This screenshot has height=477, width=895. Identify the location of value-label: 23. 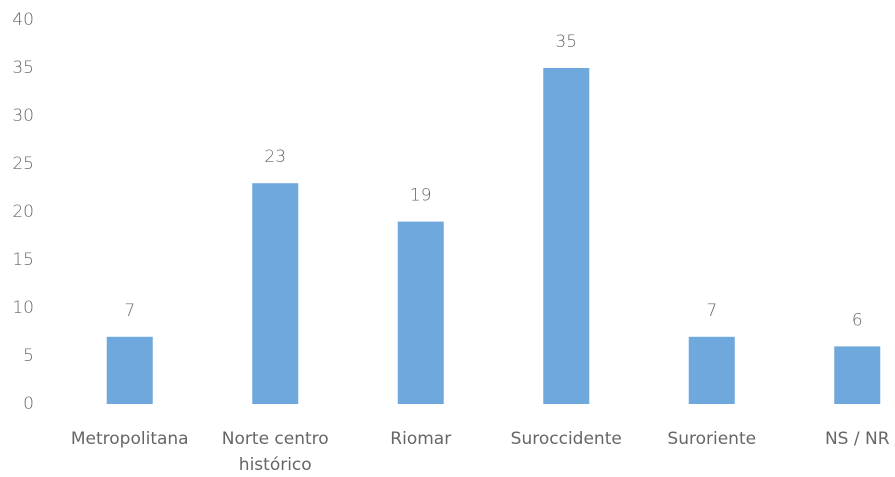
(275, 157).